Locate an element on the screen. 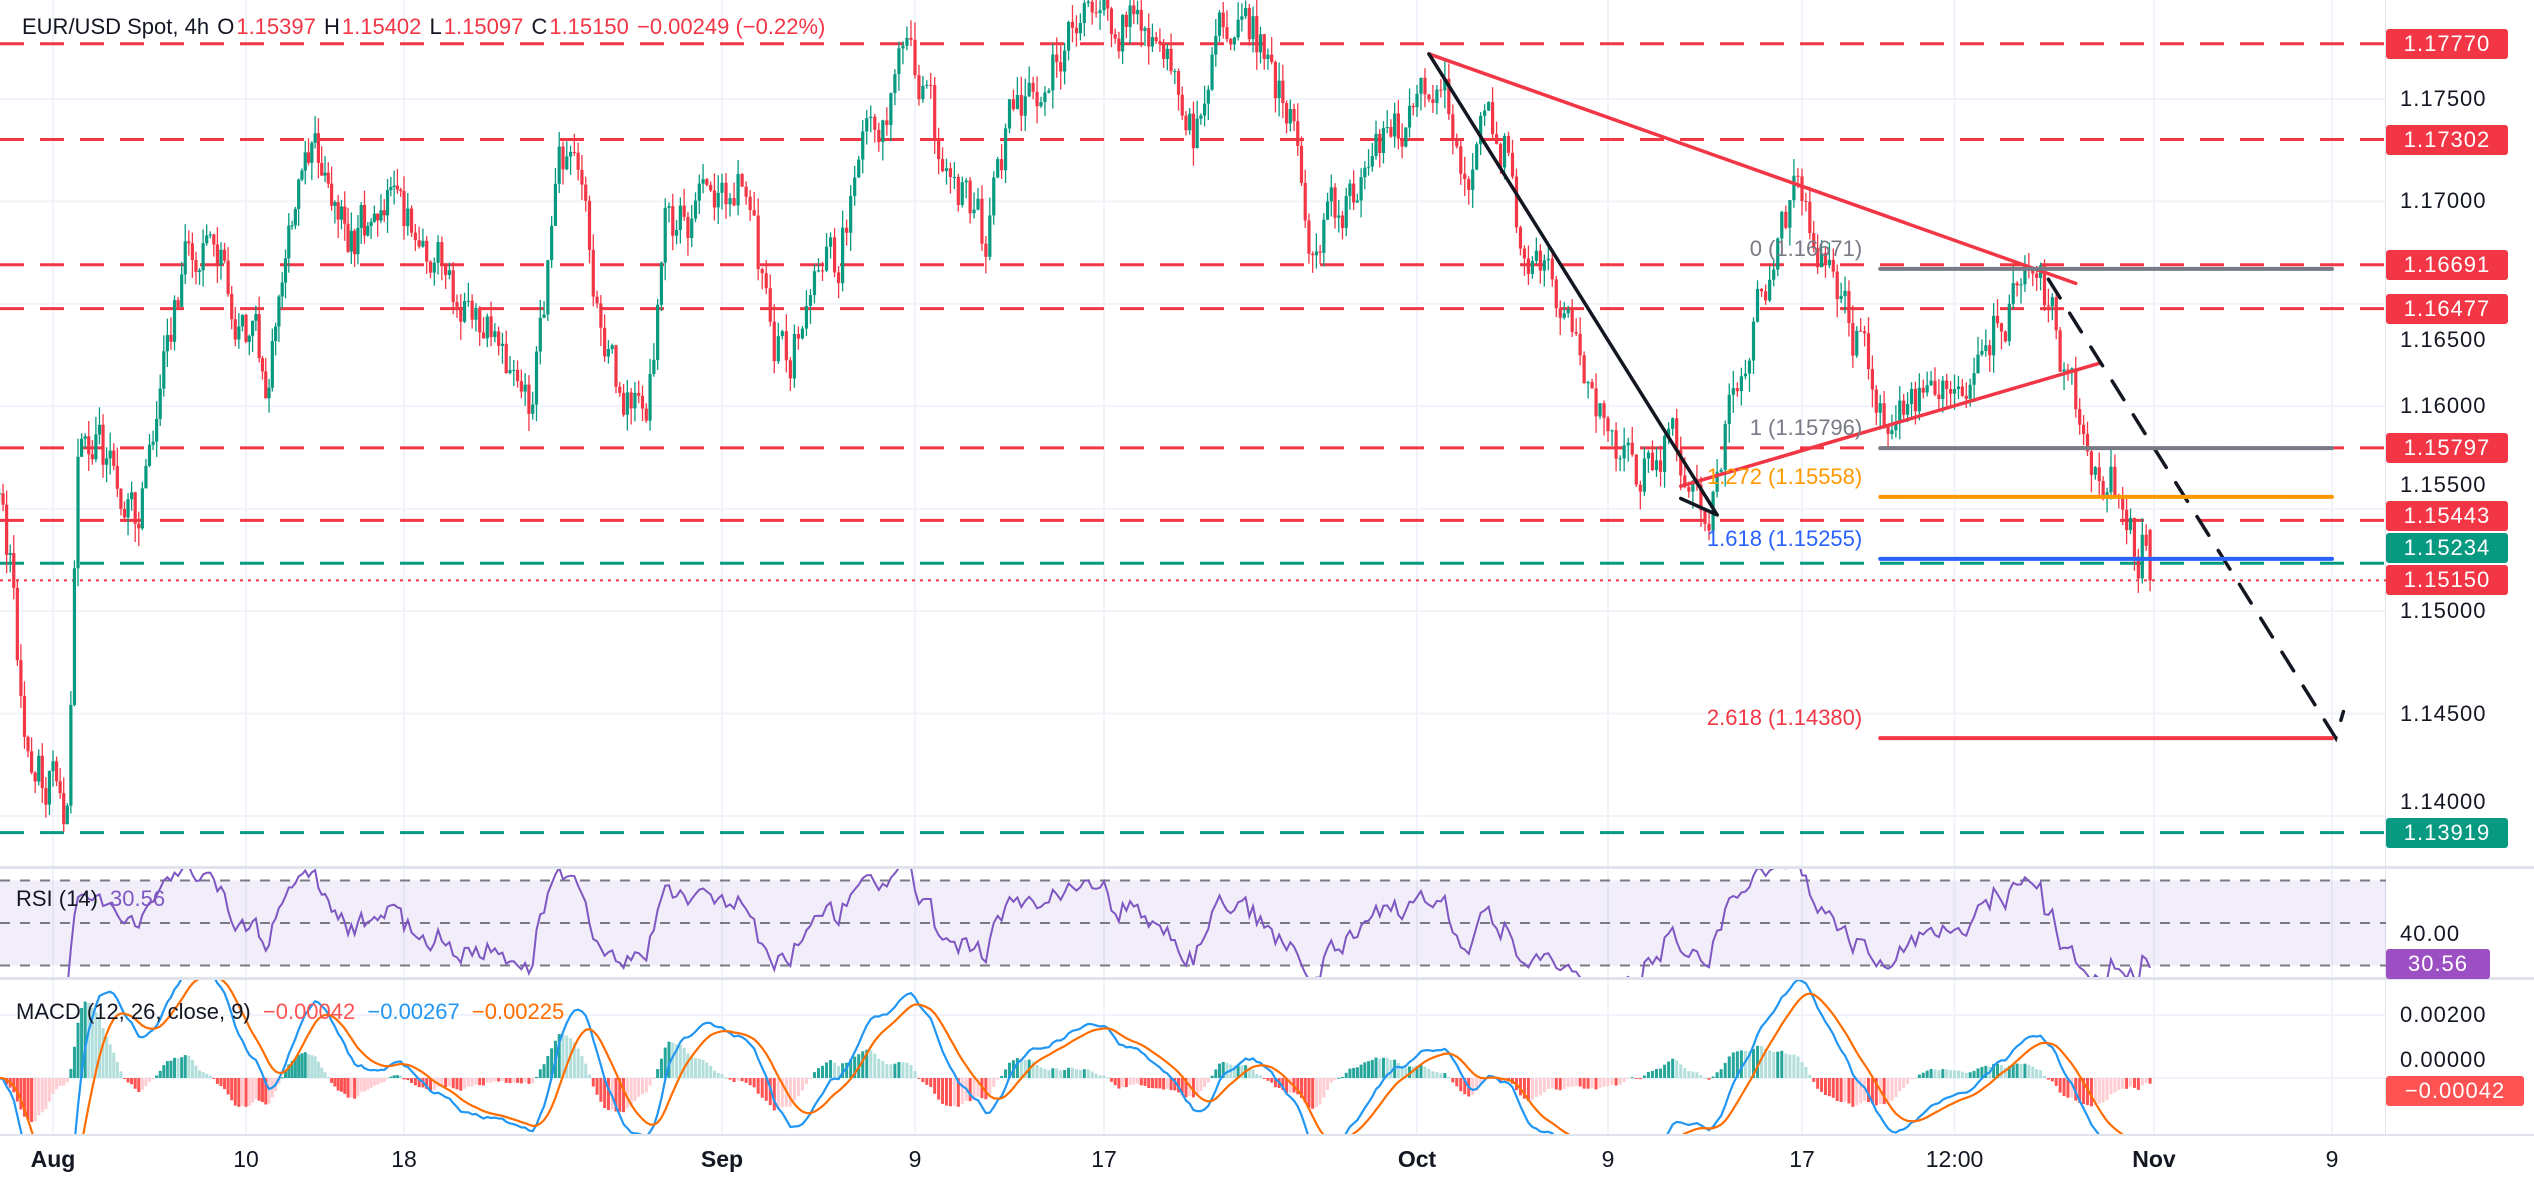 The width and height of the screenshot is (2534, 1188). time-axis-tick: 17 is located at coordinates (1802, 1159).